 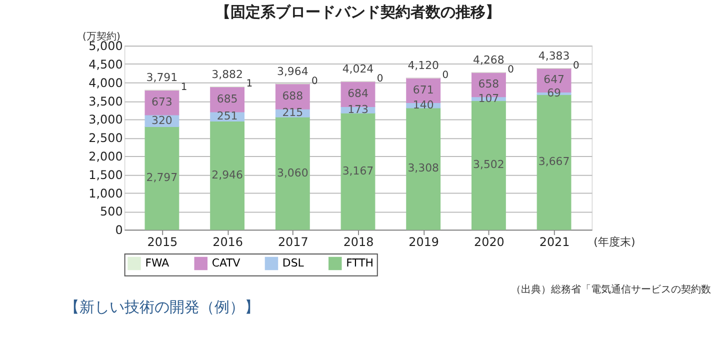 I want to click on x-tick-label: 2015, so click(x=162, y=242).